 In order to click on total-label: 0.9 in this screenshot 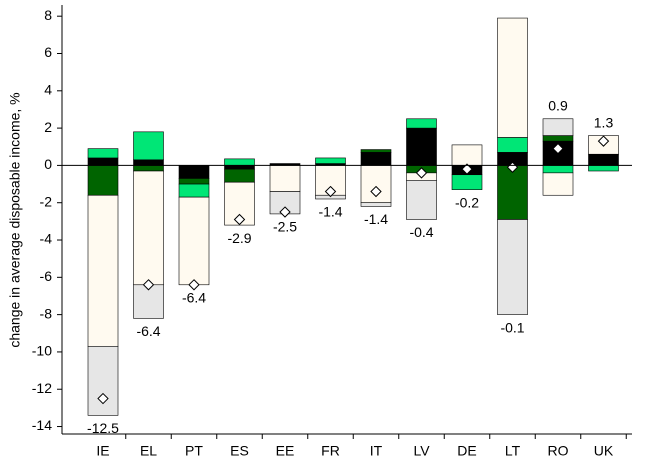, I will do `click(558, 105)`.